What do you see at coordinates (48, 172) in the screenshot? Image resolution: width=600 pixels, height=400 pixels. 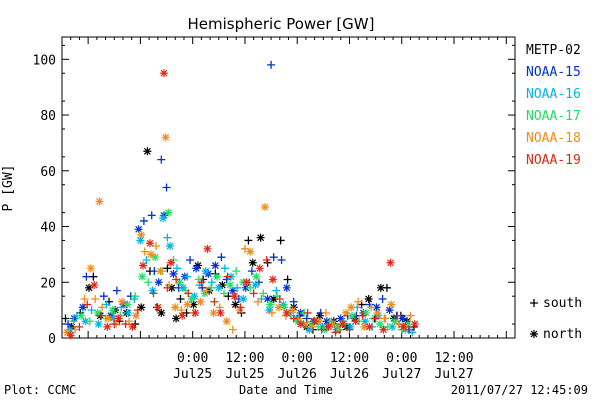 I see `y-tick-label: 60` at bounding box center [48, 172].